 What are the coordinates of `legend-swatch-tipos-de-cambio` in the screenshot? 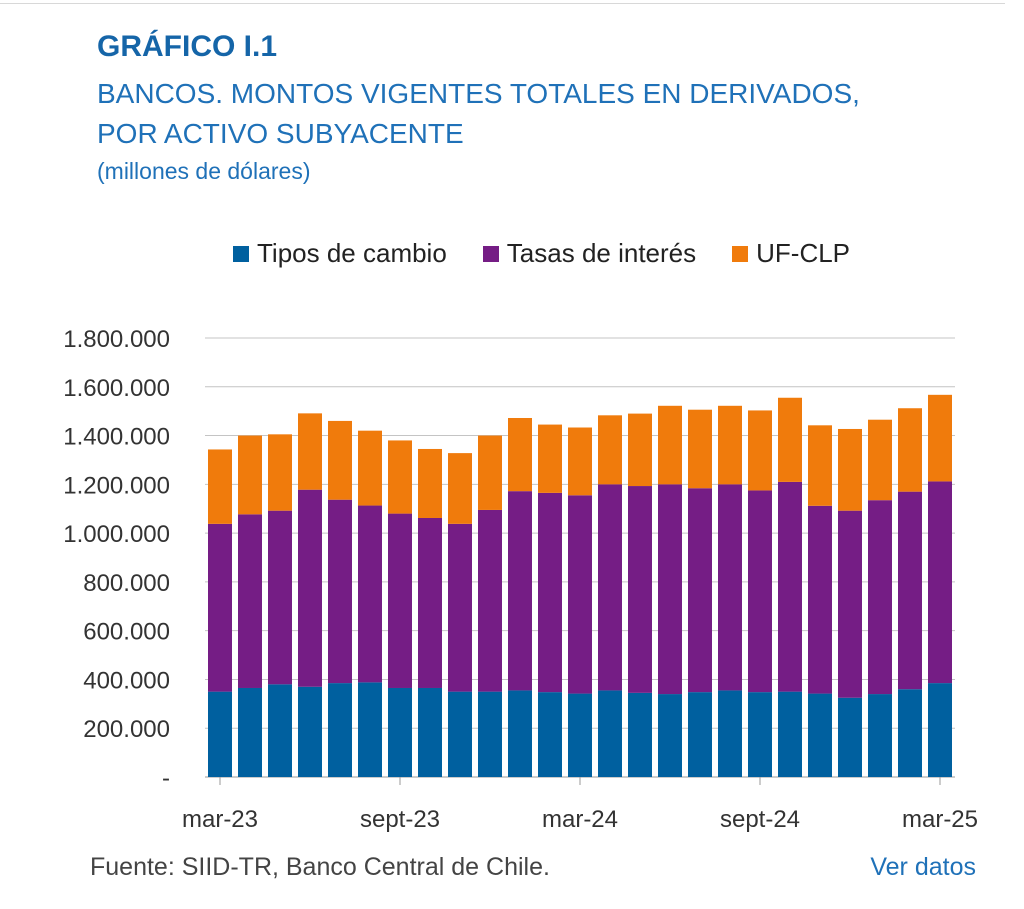 It's located at (241, 253).